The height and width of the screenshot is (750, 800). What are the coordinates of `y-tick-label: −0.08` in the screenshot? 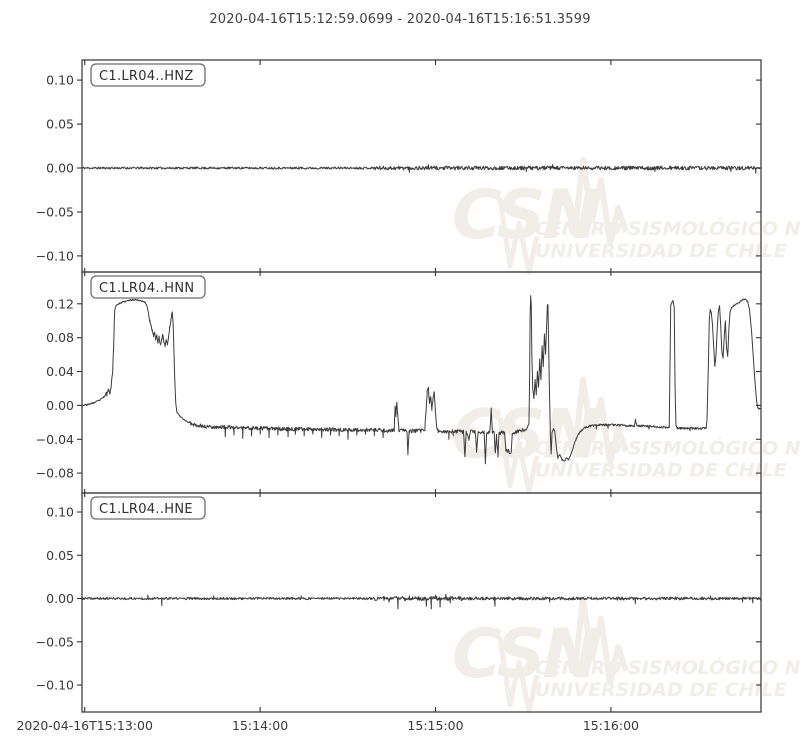 It's located at (55, 473).